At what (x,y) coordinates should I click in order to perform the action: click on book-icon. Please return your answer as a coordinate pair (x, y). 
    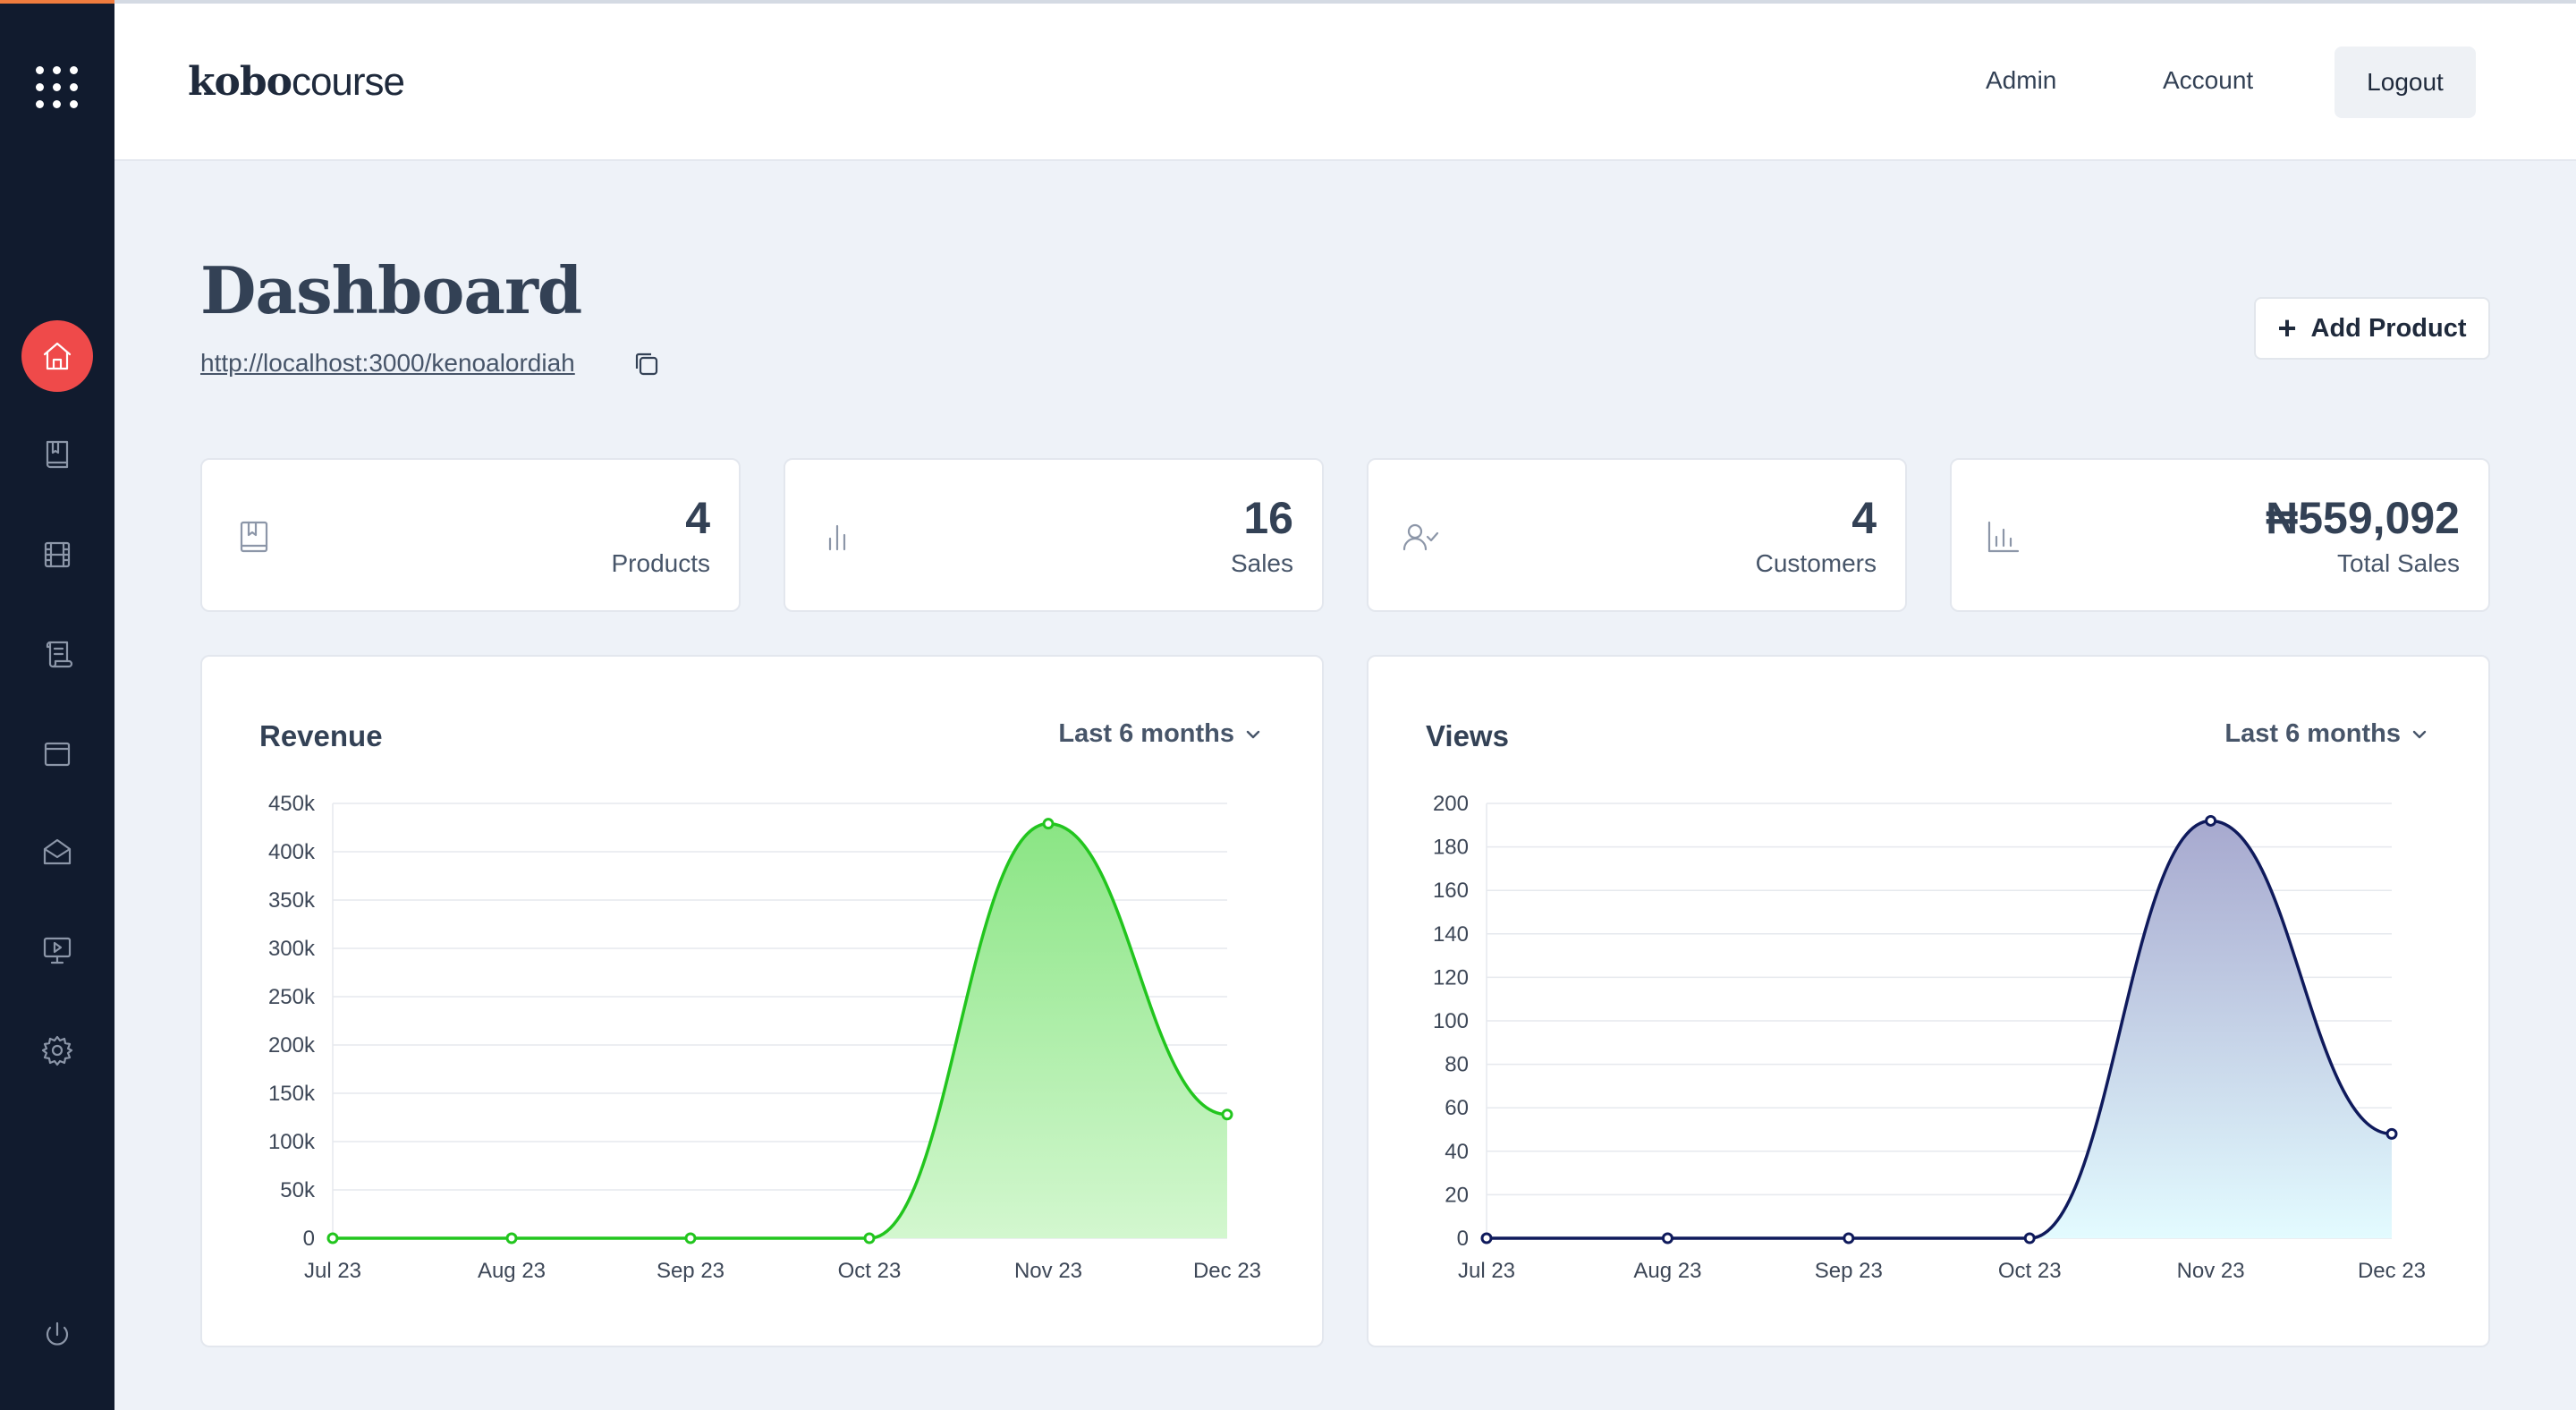
    Looking at the image, I should click on (57, 454).